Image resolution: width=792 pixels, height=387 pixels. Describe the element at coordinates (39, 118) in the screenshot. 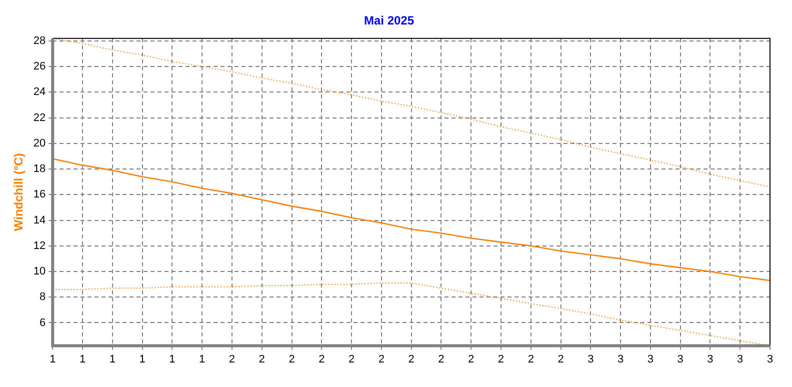

I see `y-tick-label: 22` at that location.